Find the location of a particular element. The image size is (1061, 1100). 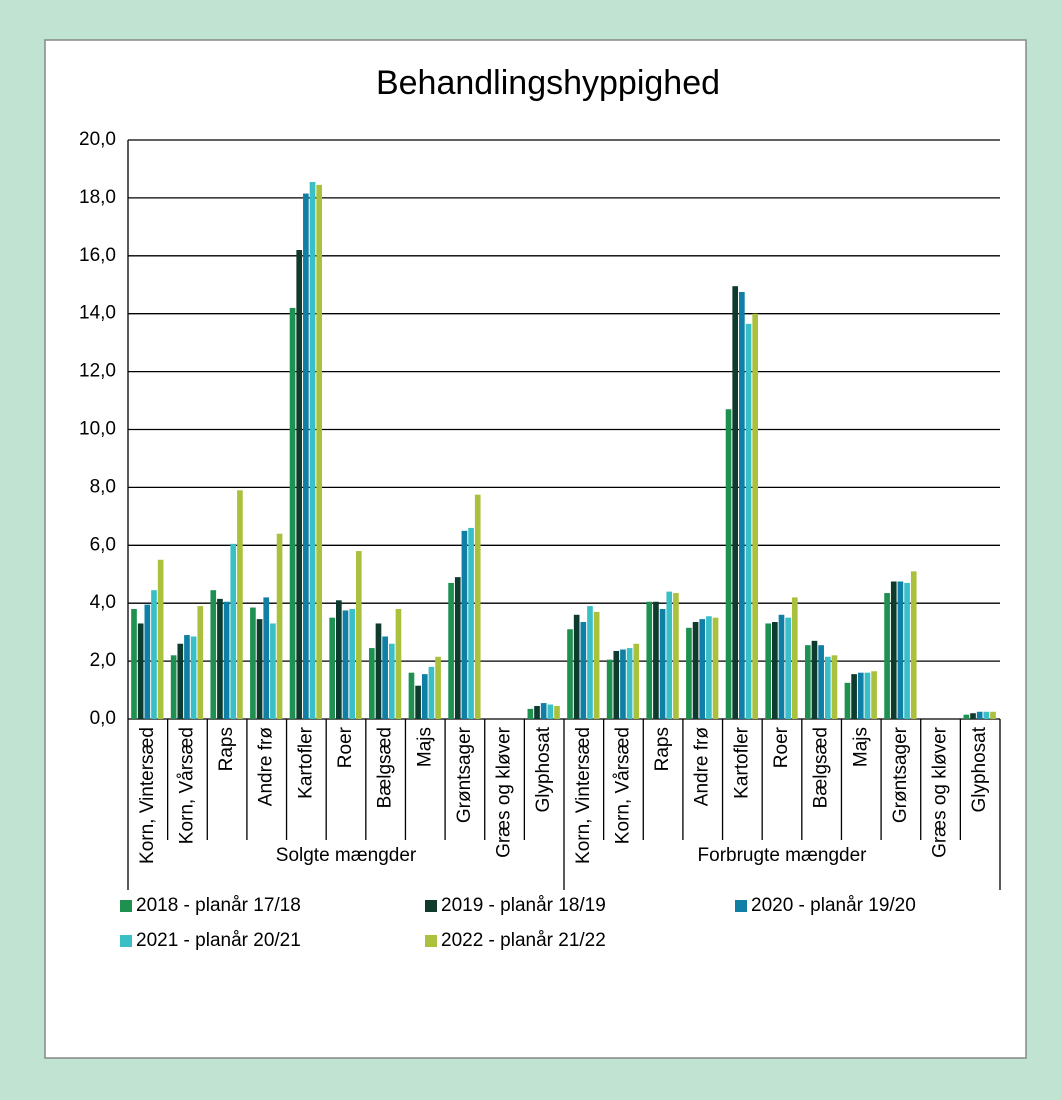

x-tick-label: Glyphosat is located at coordinates (543, 769).